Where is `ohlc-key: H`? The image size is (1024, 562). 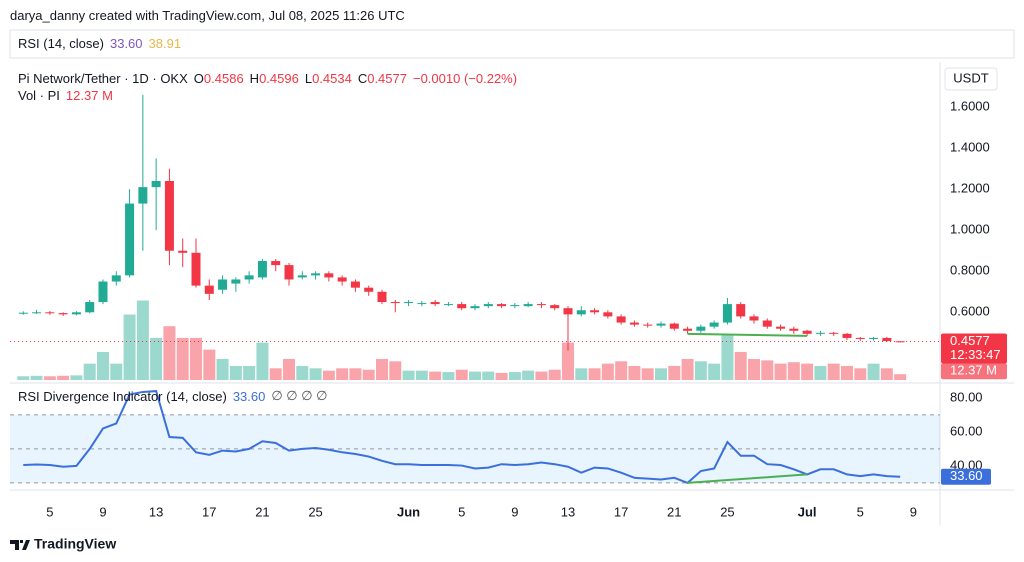
ohlc-key: H is located at coordinates (254, 78).